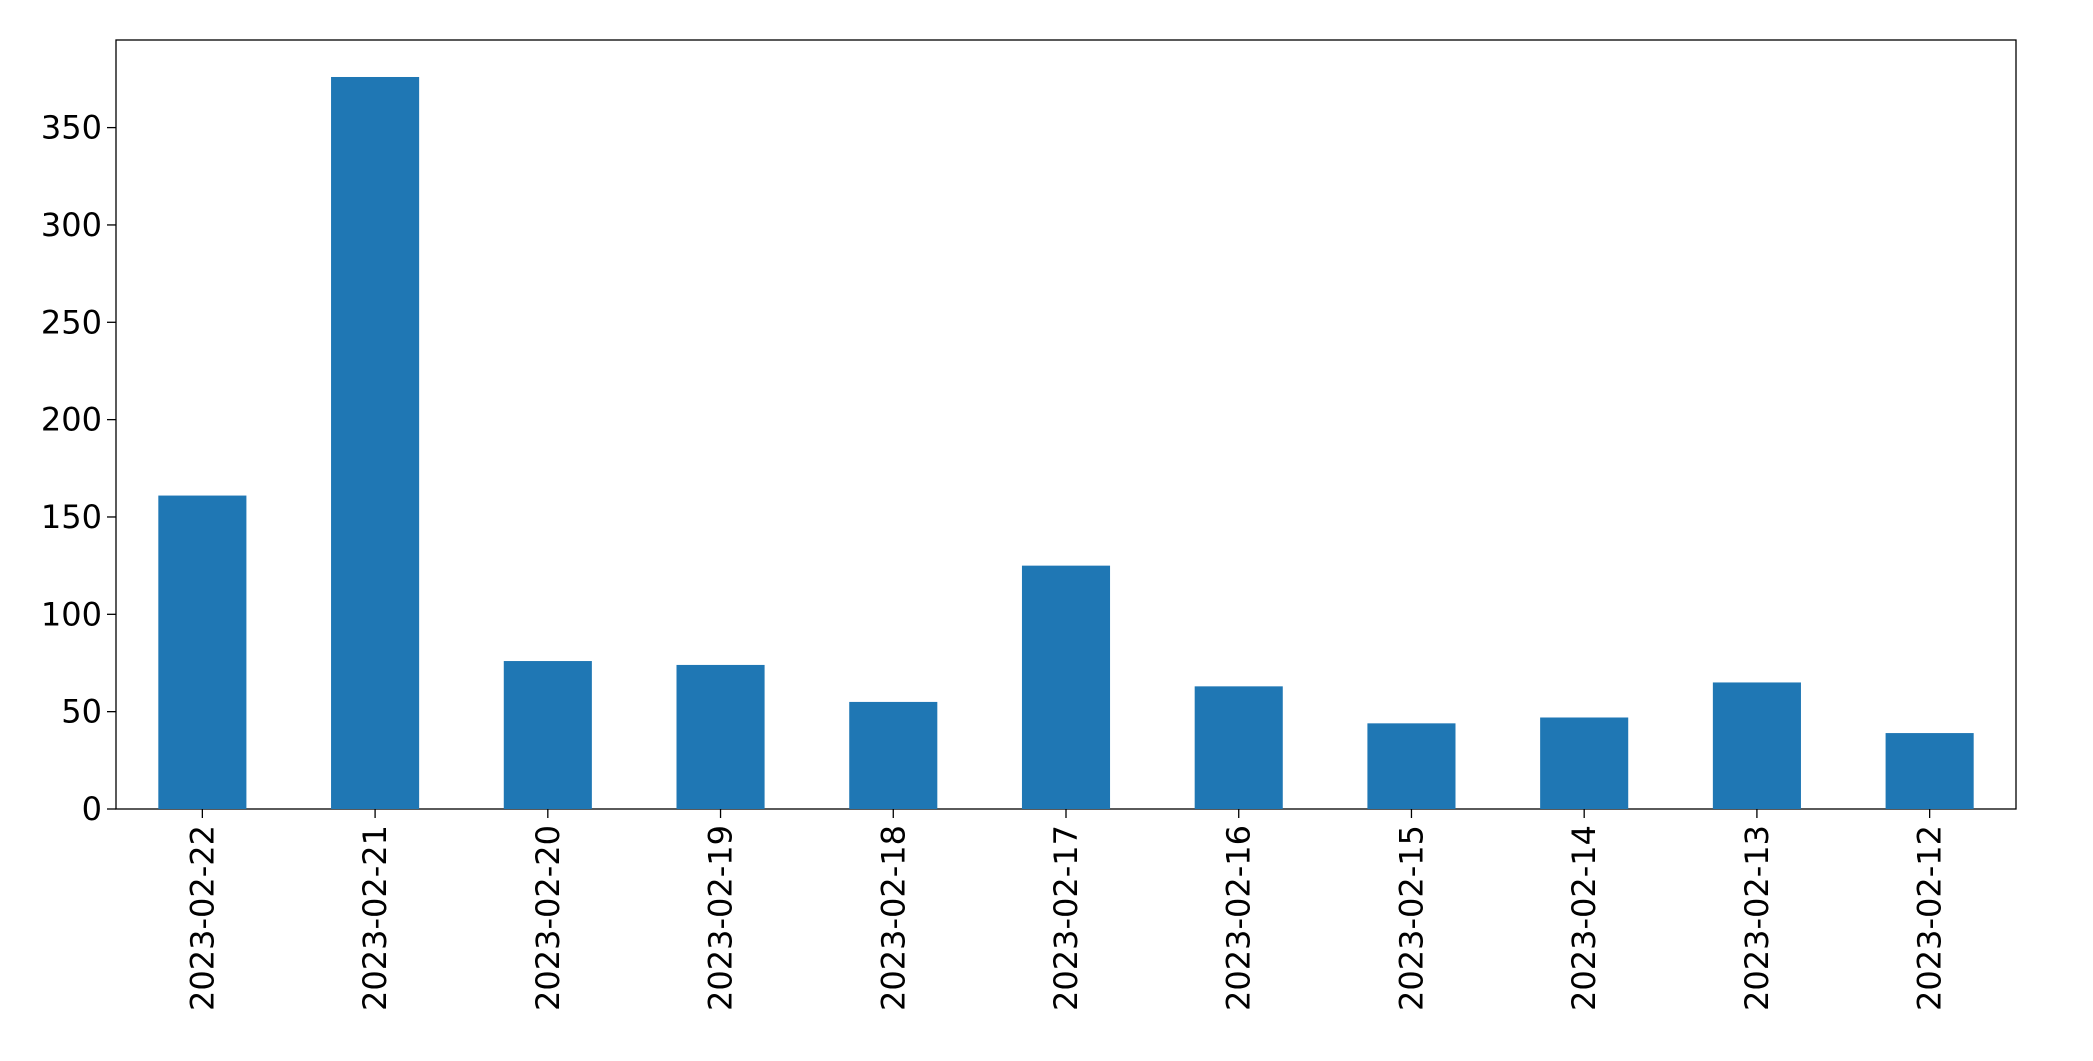 This screenshot has height=1061, width=2093. What do you see at coordinates (721, 918) in the screenshot?
I see `x-tick-label: 2023-02-19` at bounding box center [721, 918].